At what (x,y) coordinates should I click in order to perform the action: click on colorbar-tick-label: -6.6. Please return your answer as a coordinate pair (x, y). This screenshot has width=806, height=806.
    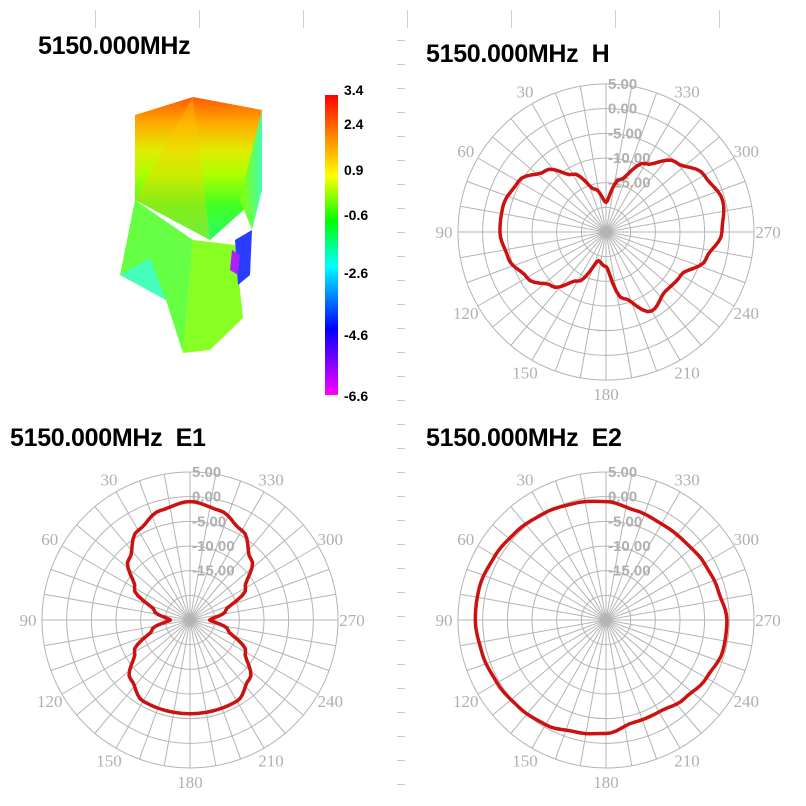
    Looking at the image, I should click on (356, 396).